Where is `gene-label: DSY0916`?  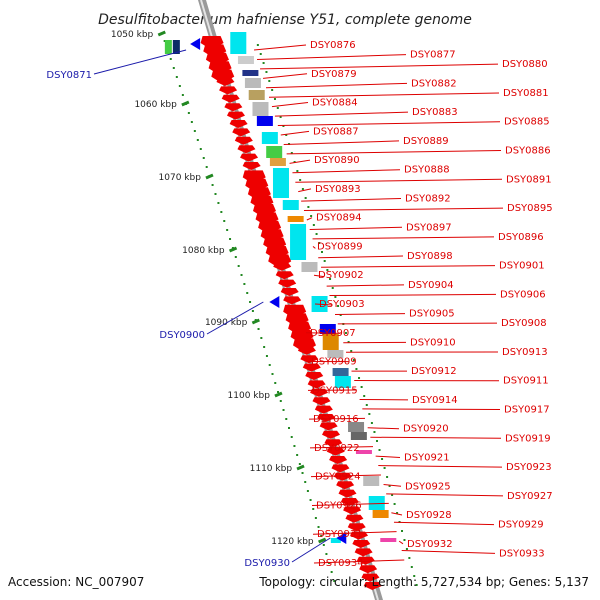 gene-label: DSY0916 is located at coordinates (336, 419).